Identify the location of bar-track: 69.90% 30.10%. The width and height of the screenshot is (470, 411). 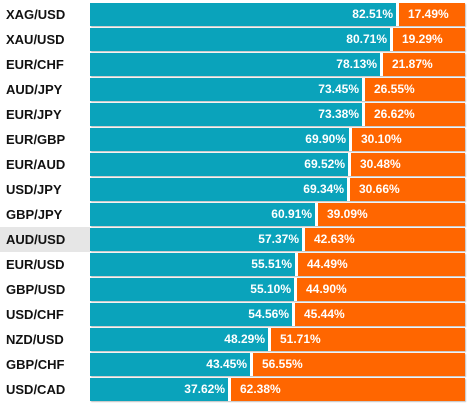
(277, 139).